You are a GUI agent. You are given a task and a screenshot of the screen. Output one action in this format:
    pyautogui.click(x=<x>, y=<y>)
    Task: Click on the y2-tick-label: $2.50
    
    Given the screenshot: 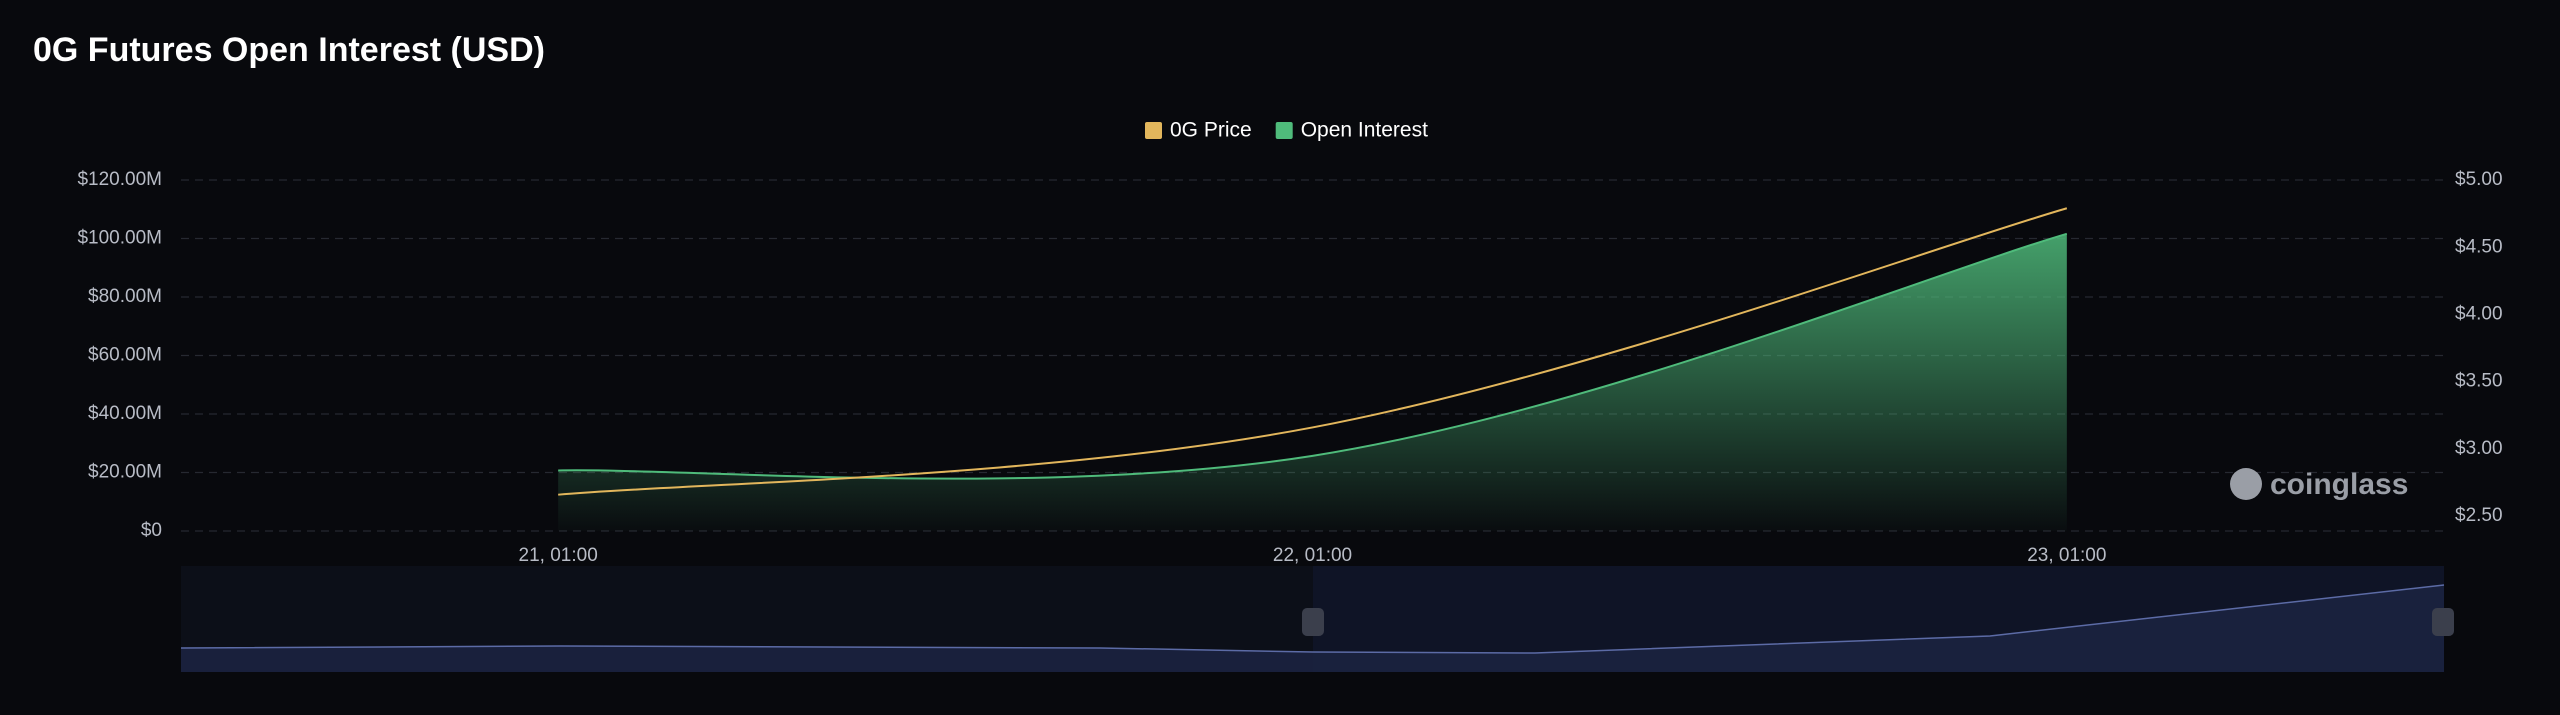 What is the action you would take?
    pyautogui.click(x=2479, y=515)
    